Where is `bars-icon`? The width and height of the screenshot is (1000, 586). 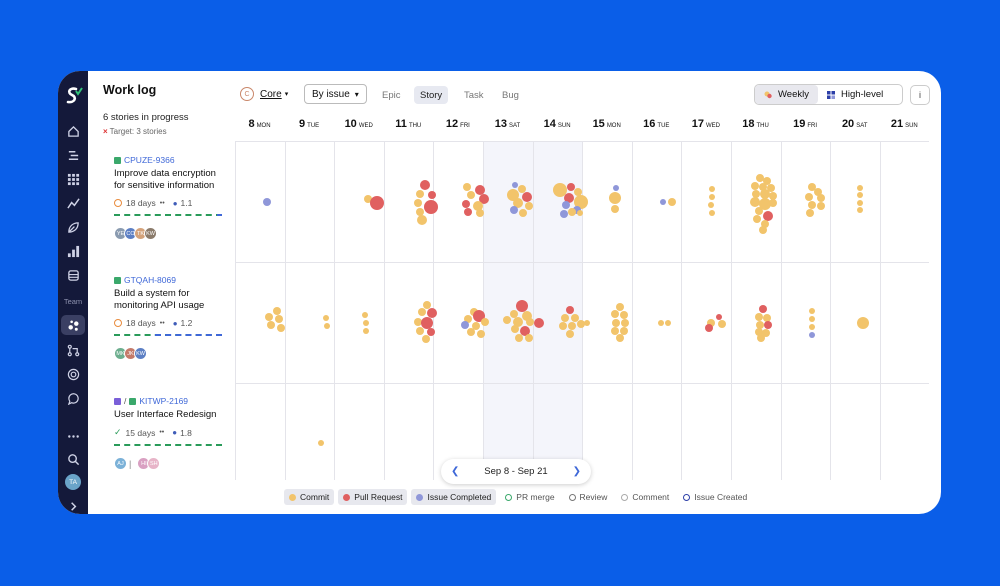 bars-icon is located at coordinates (73, 251).